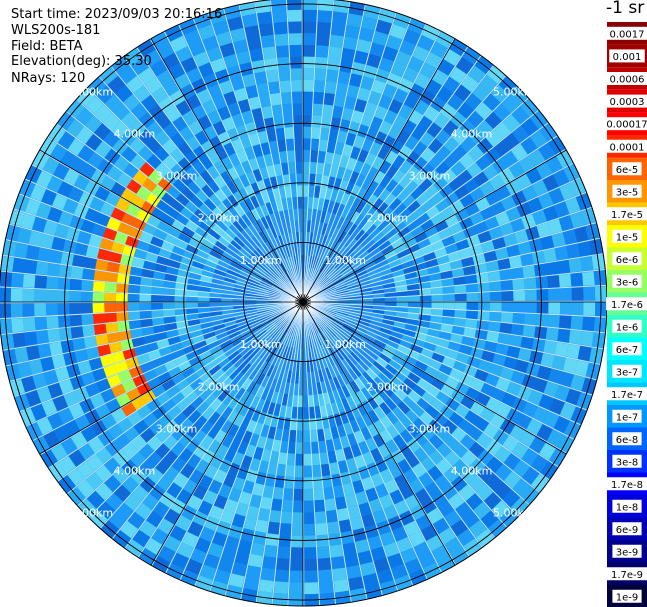 Image resolution: width=647 pixels, height=607 pixels. What do you see at coordinates (447, 254) in the screenshot?
I see `ray-gap` at bounding box center [447, 254].